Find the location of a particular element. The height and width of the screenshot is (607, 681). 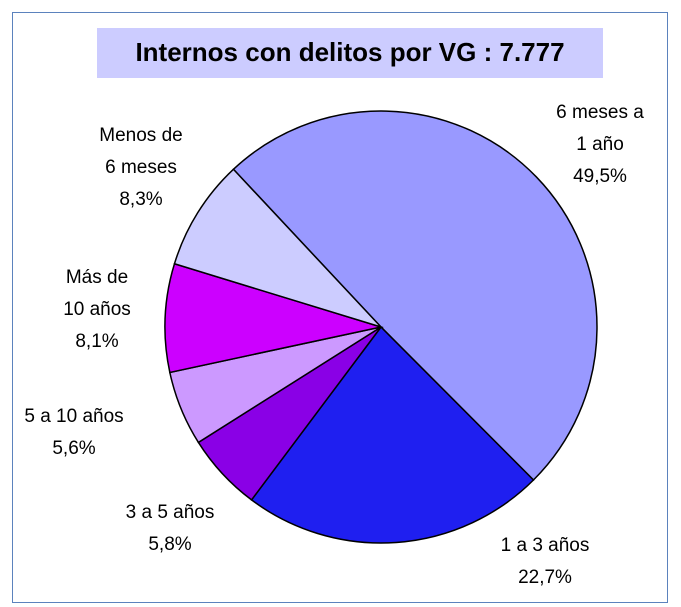

slice-label: 1 a 3 años 22,7% is located at coordinates (545, 562).